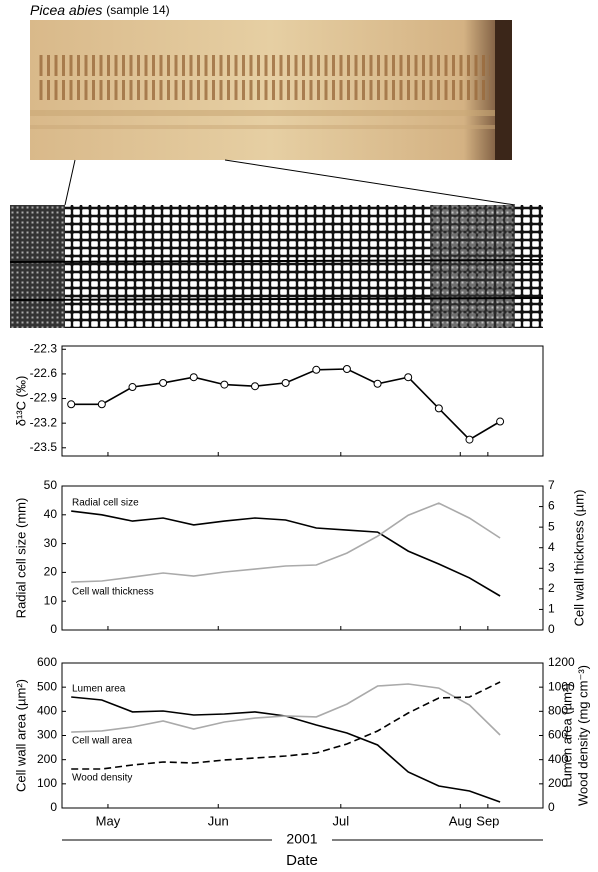  I want to click on sample: (sample 14), so click(137, 10).